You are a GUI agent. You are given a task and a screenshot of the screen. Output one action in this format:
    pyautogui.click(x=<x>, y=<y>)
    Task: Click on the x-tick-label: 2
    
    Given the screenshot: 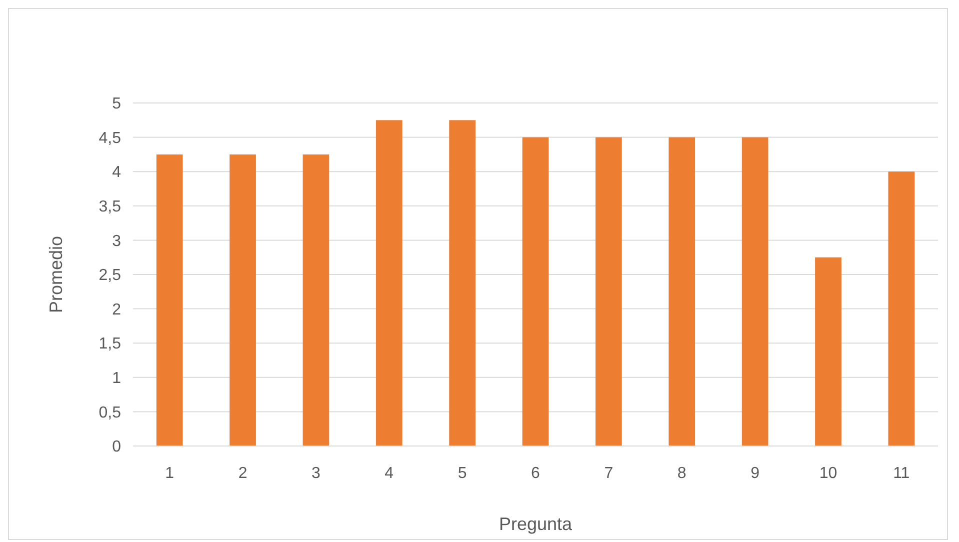 What is the action you would take?
    pyautogui.click(x=243, y=473)
    